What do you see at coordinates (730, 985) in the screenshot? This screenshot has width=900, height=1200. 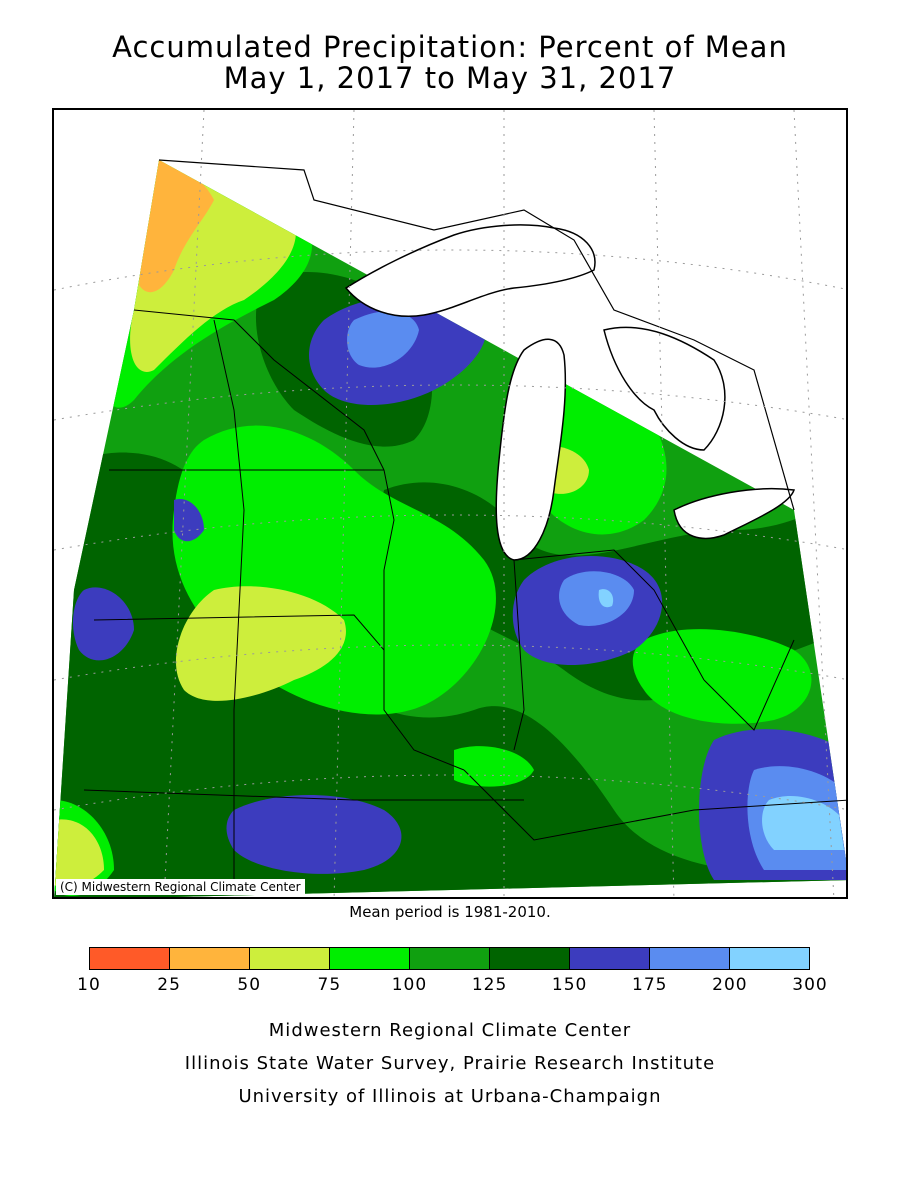 I see `legend-tick-label: 200` at bounding box center [730, 985].